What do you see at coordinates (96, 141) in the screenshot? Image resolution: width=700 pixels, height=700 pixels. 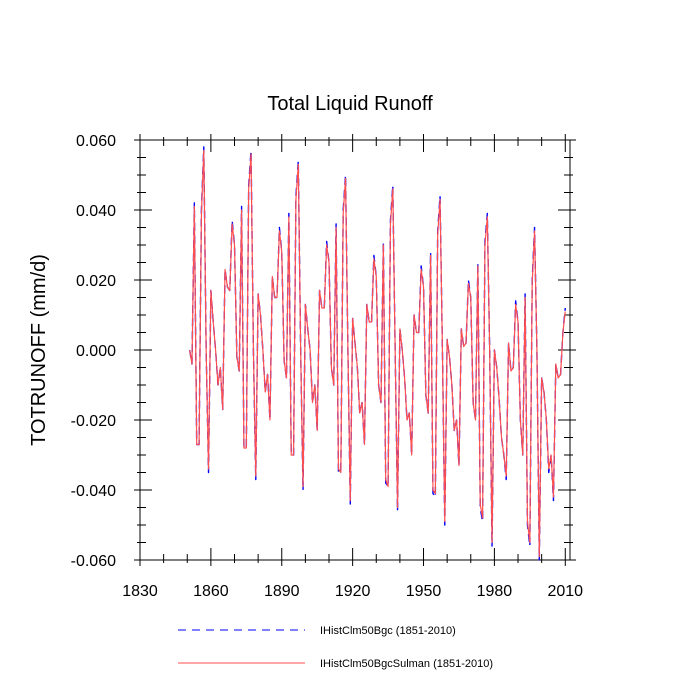 I see `y-tick-label: 0.060` at bounding box center [96, 141].